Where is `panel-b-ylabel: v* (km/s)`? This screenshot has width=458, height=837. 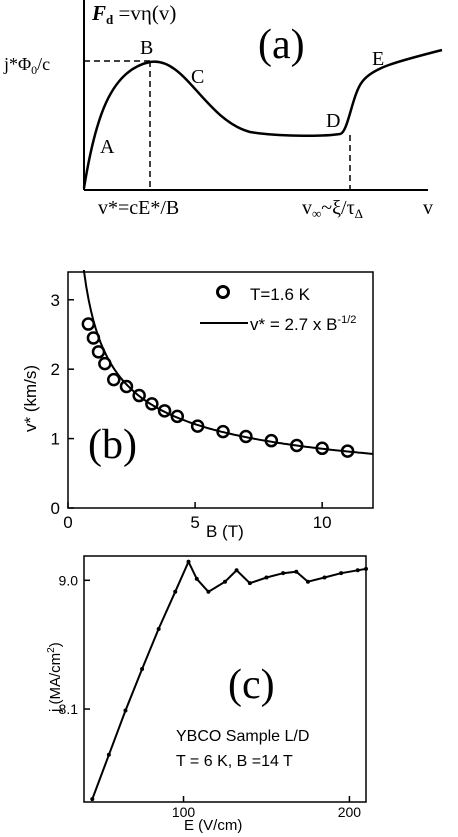 panel-b-ylabel: v* (km/s) is located at coordinates (30, 398).